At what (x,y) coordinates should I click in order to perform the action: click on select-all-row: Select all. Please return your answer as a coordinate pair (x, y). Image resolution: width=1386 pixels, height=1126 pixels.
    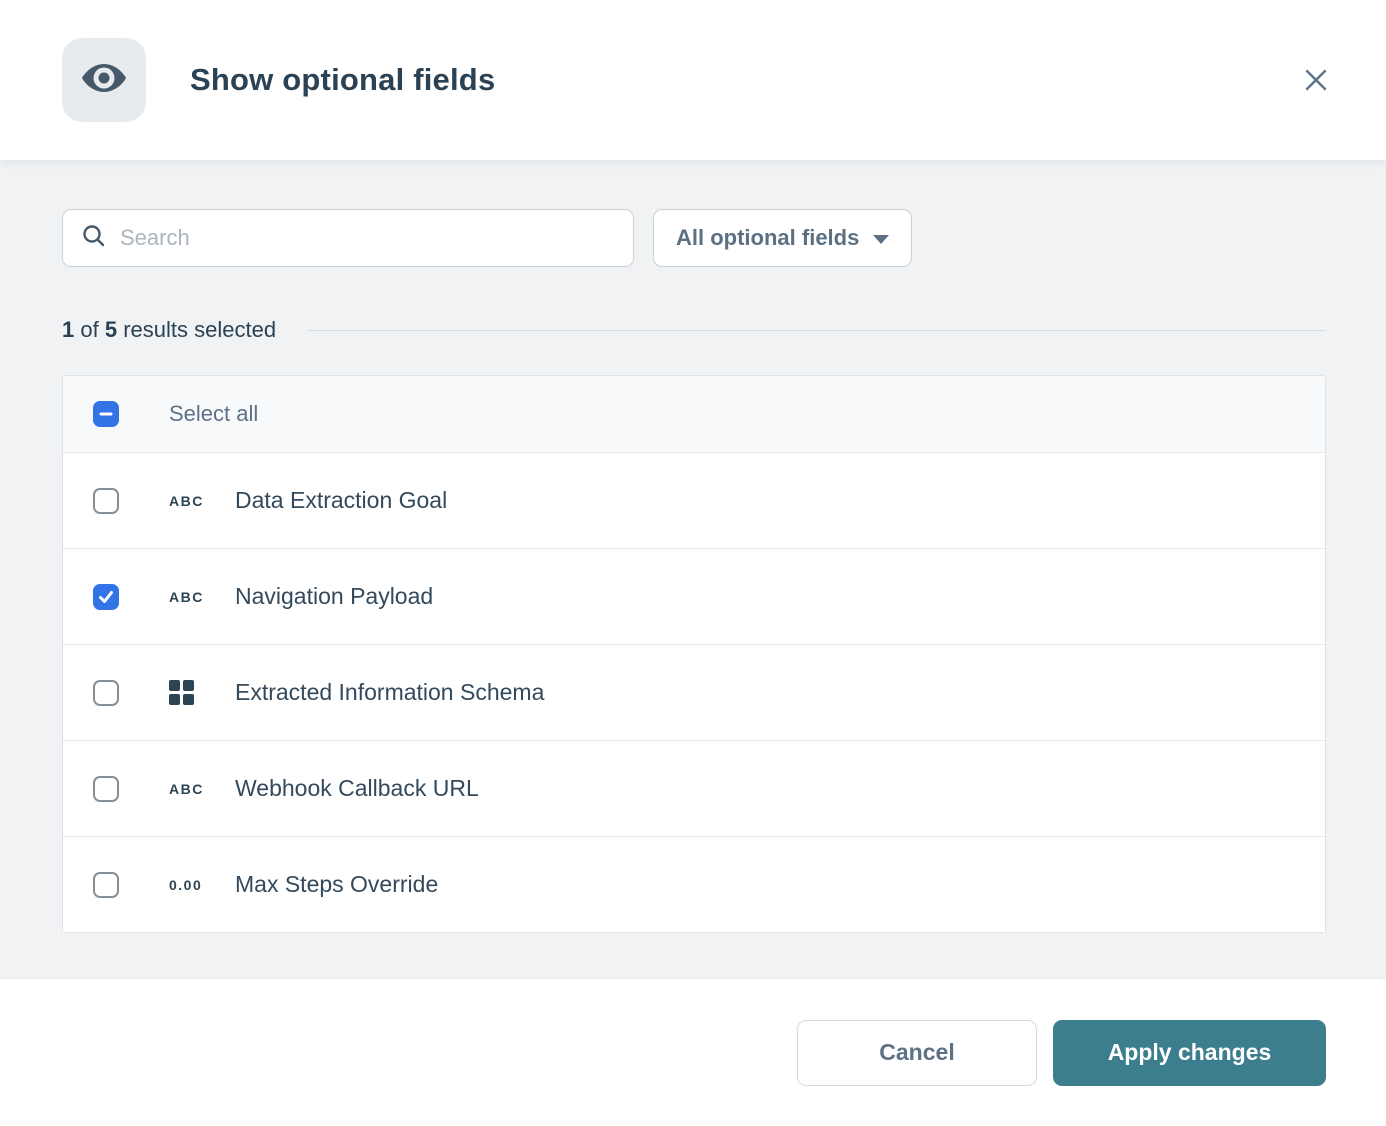
    Looking at the image, I should click on (694, 414).